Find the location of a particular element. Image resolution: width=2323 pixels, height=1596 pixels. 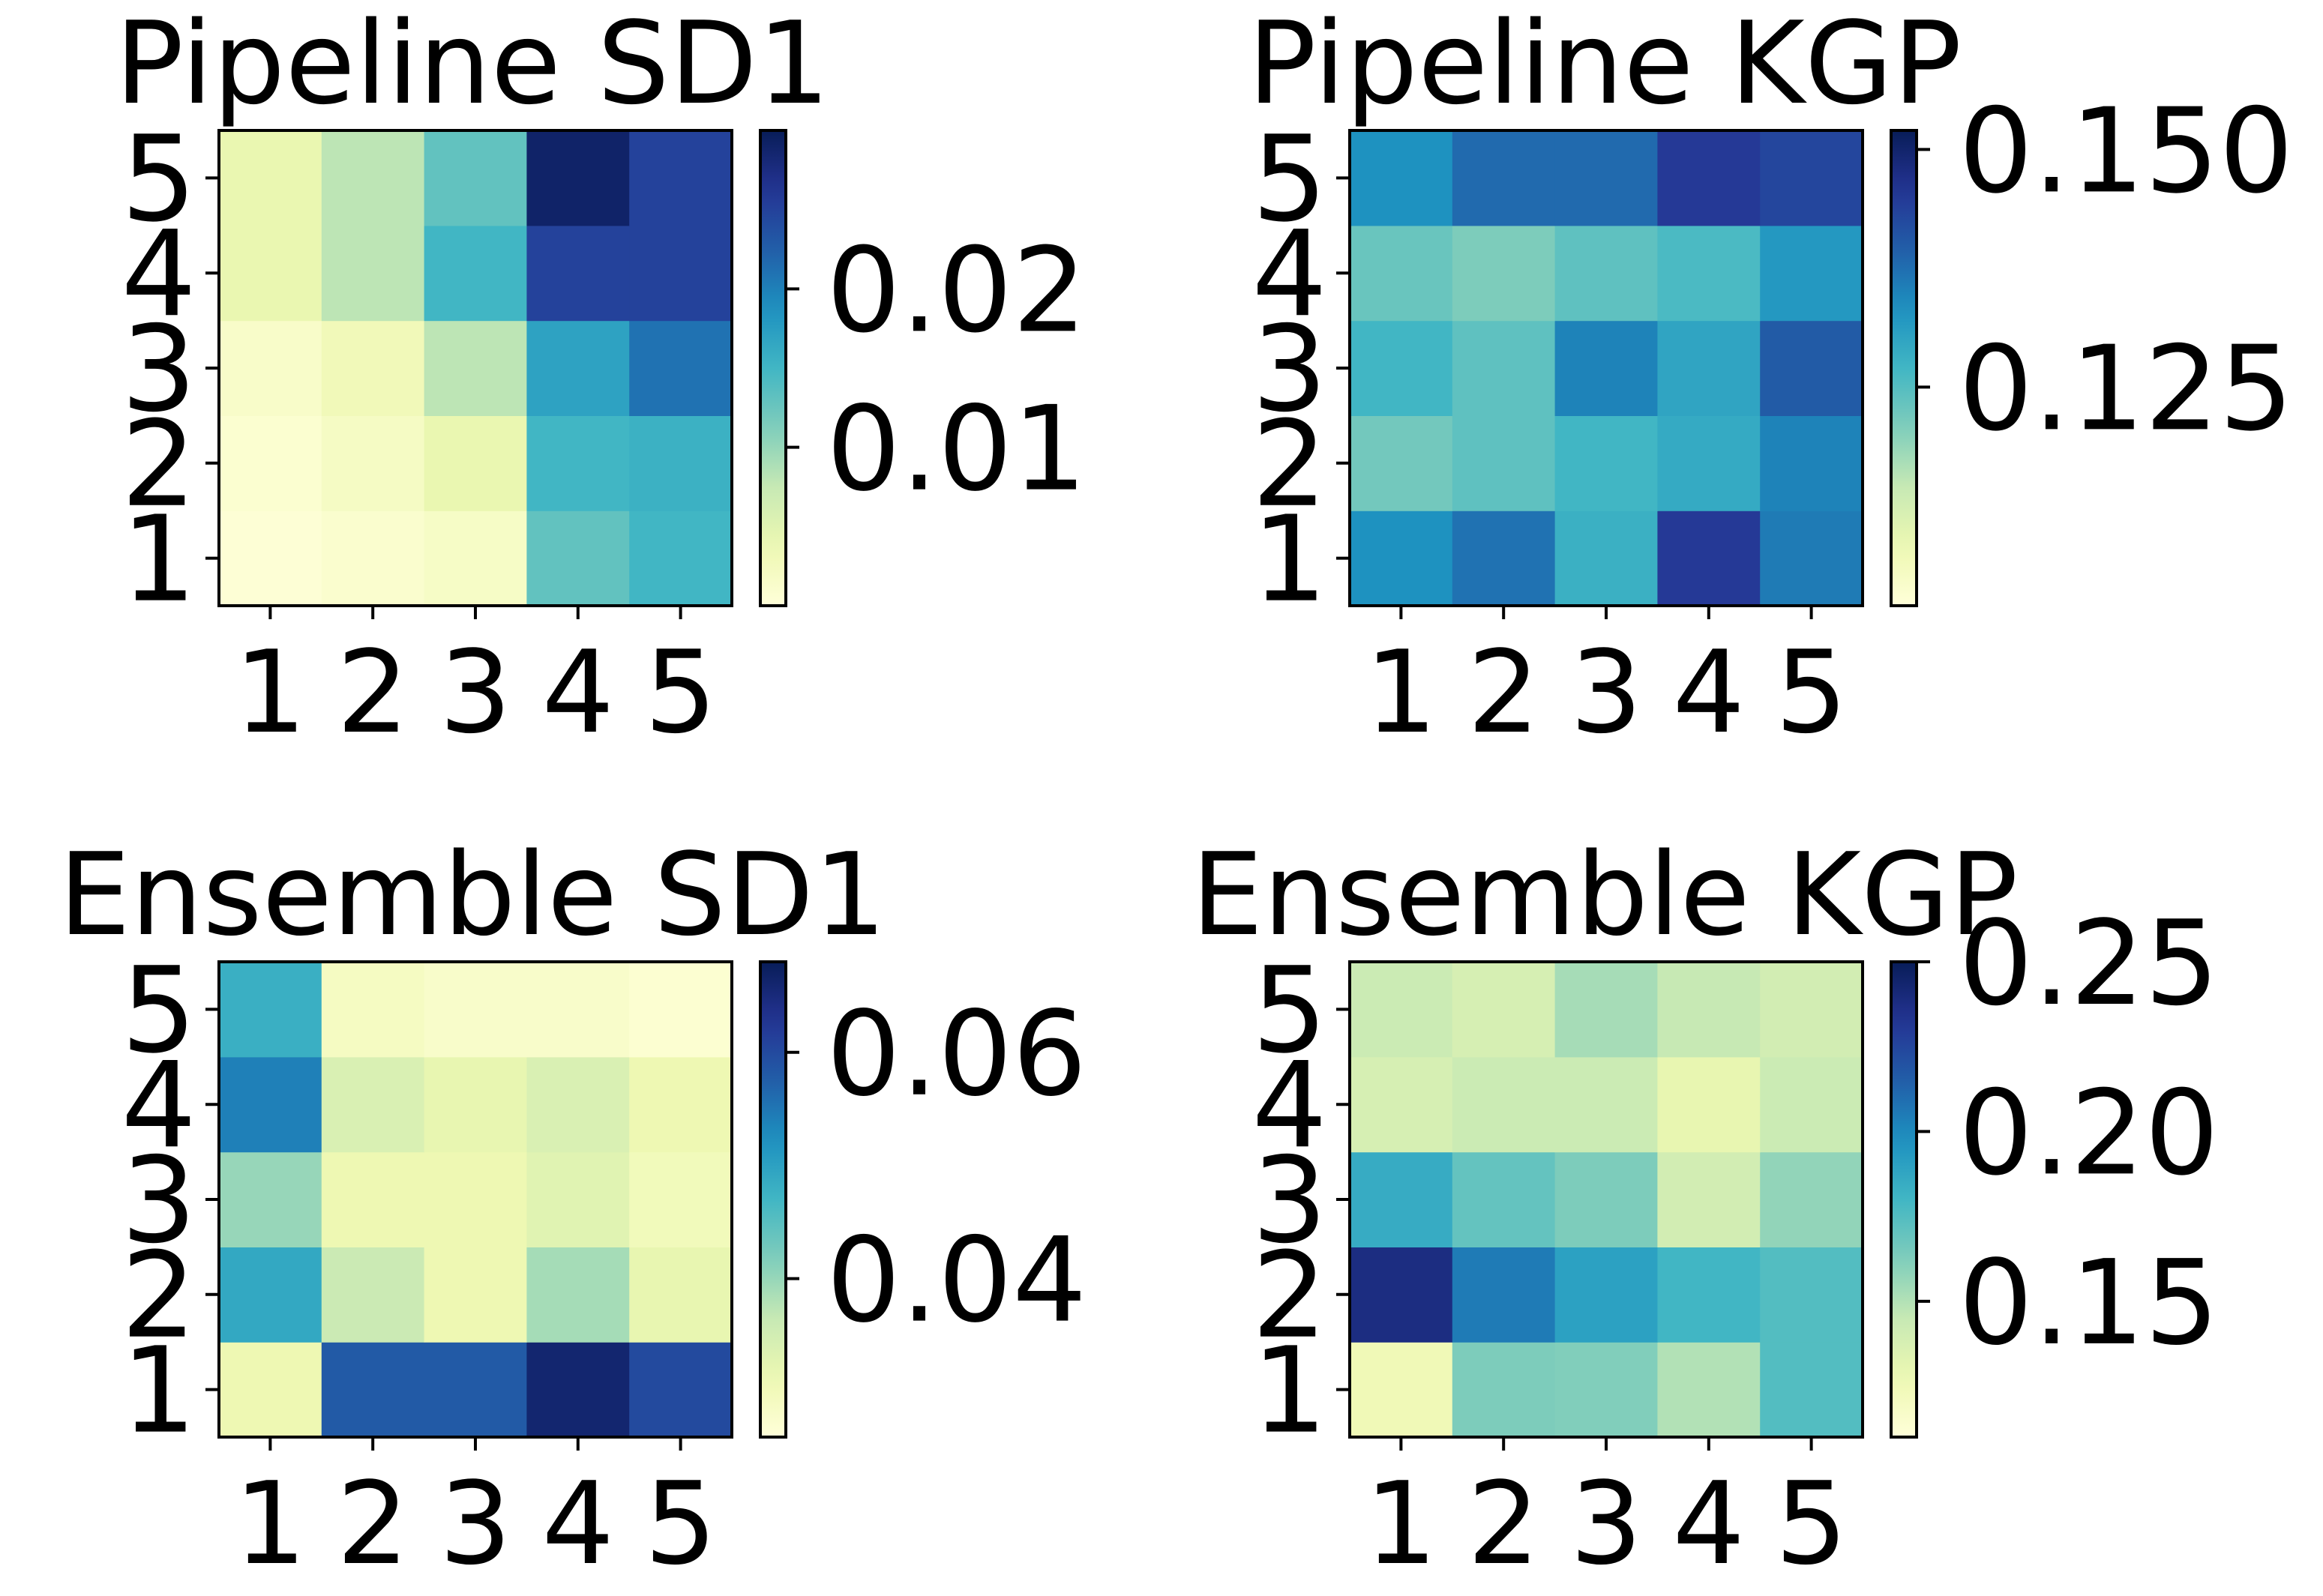

pipeline-sd1-cell-r5-c4 is located at coordinates (578, 178).